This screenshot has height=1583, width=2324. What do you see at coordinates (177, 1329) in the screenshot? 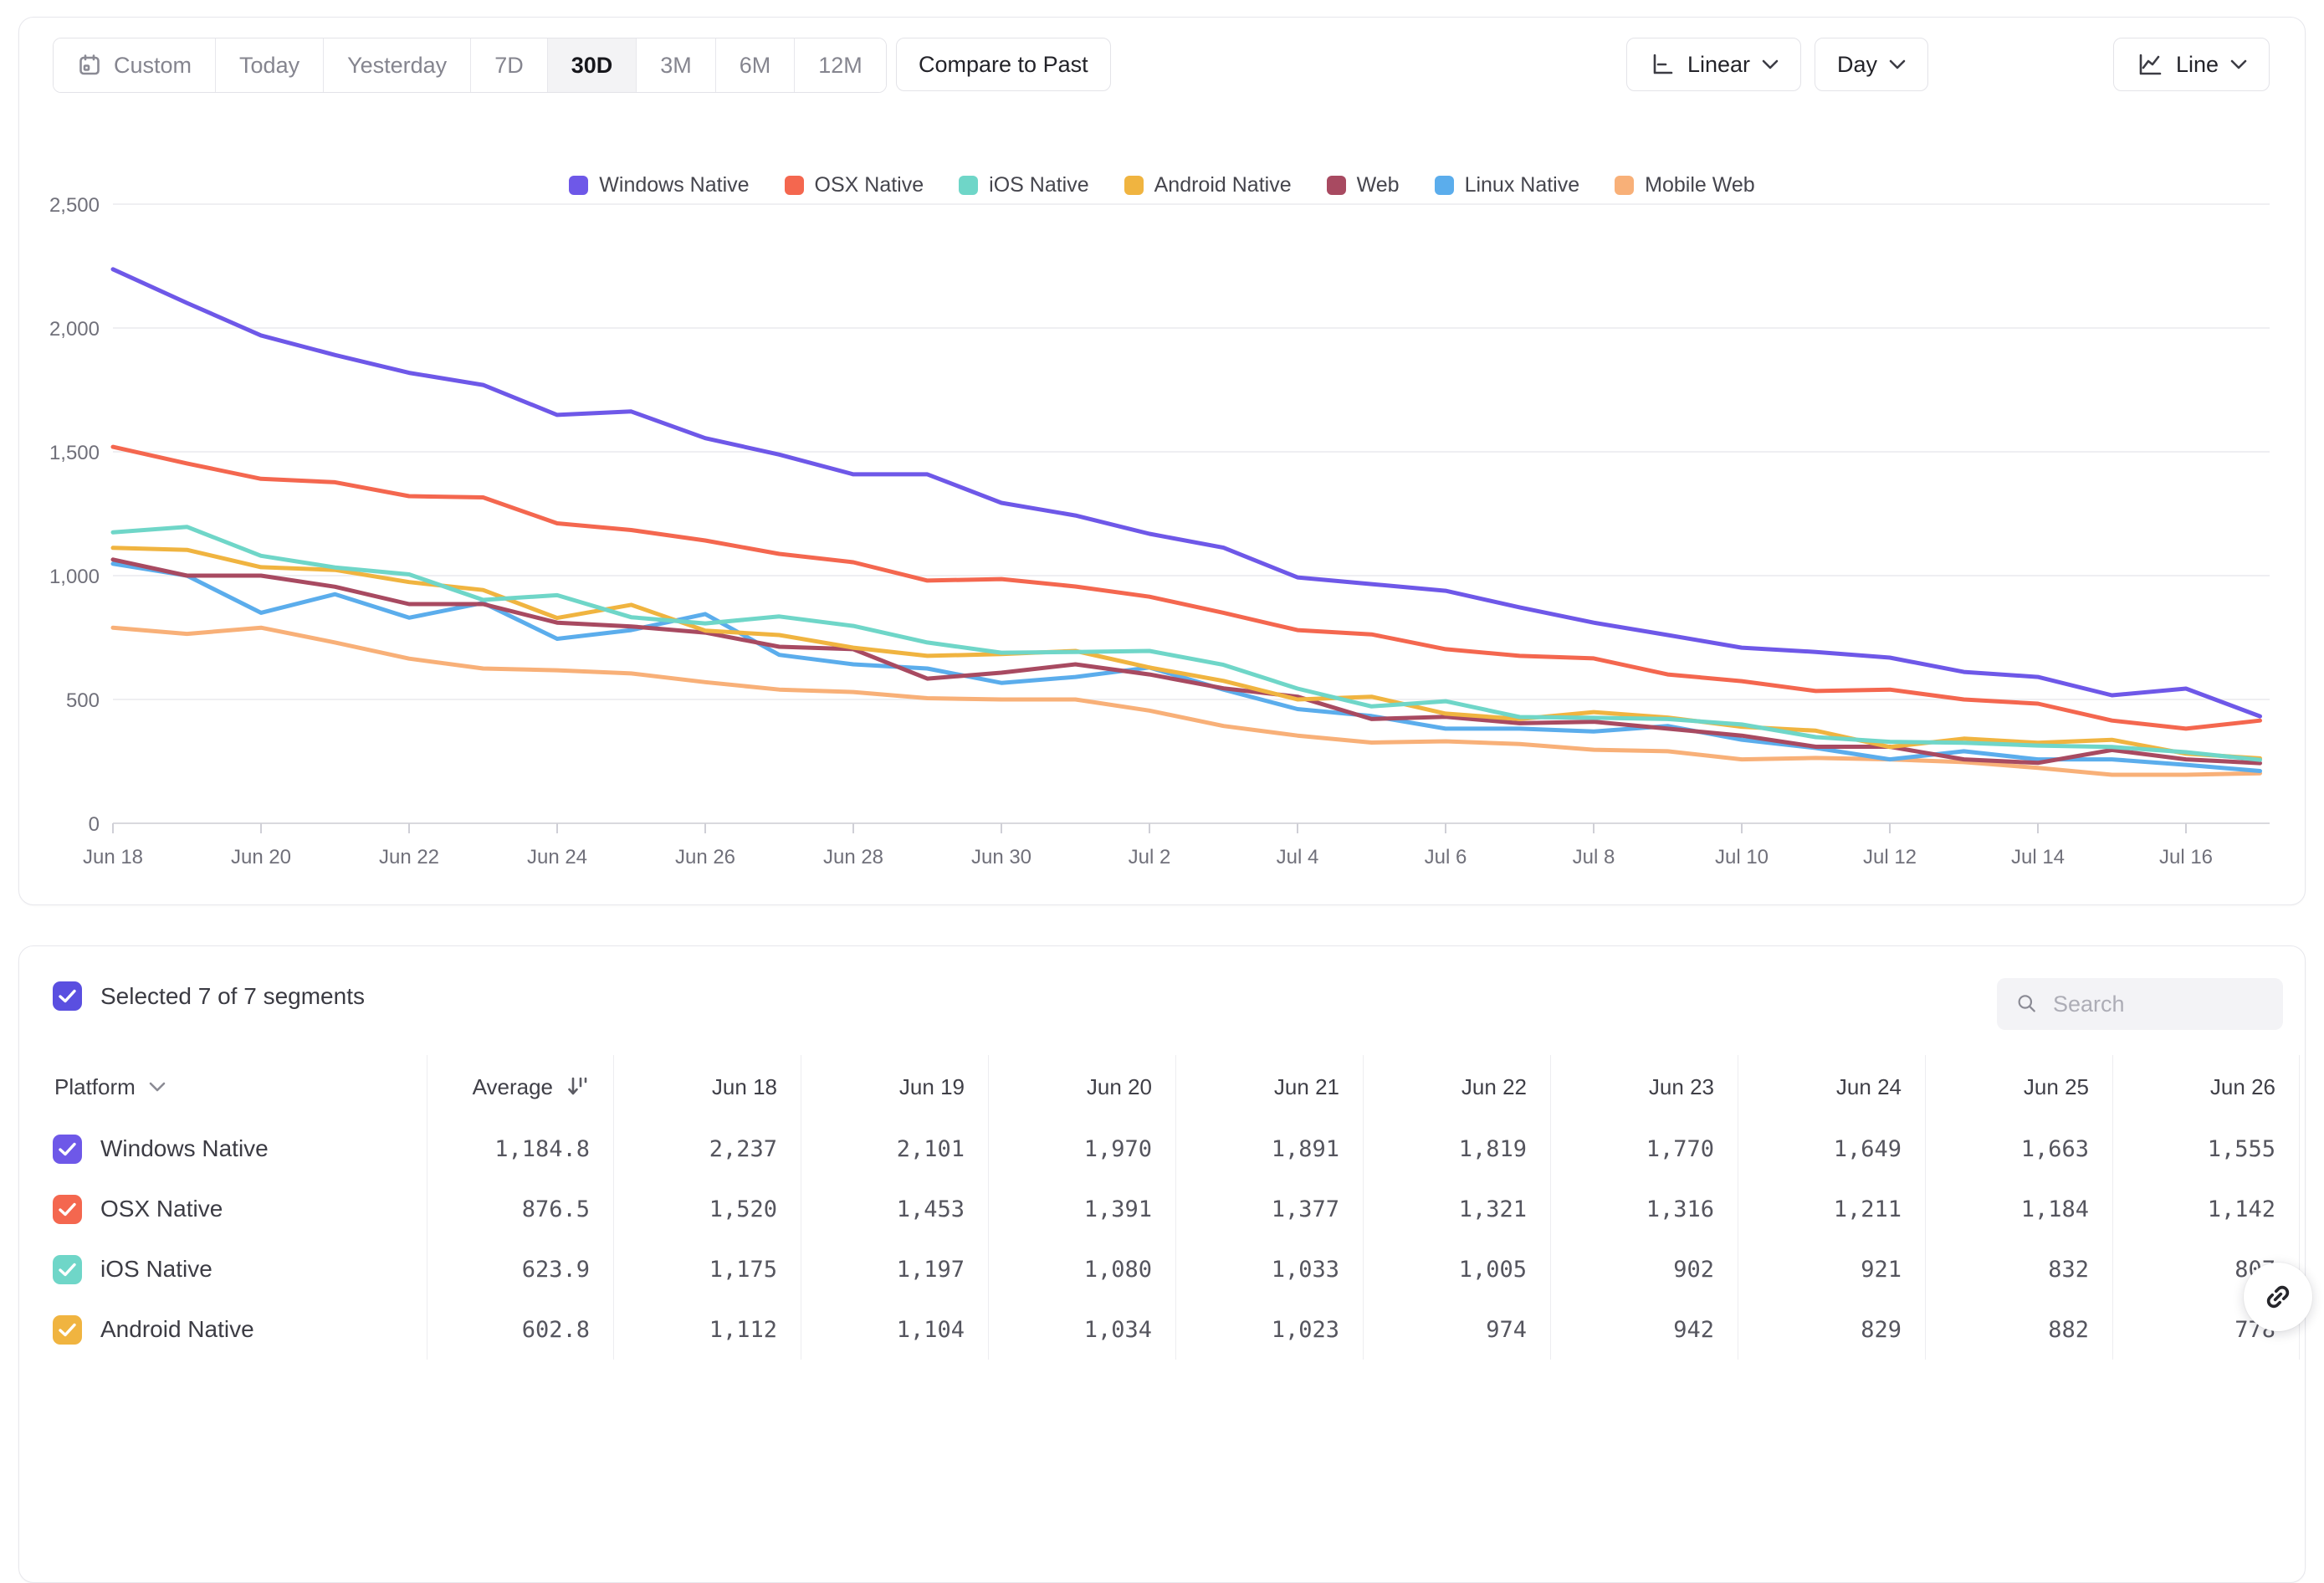
I see `segment-name: Android Native` at bounding box center [177, 1329].